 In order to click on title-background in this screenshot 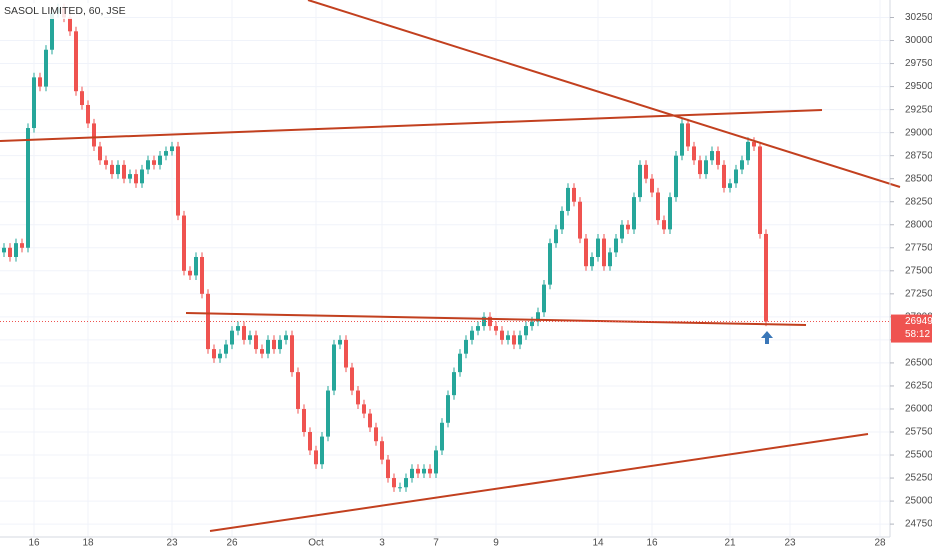, I will do `click(52, 11)`.